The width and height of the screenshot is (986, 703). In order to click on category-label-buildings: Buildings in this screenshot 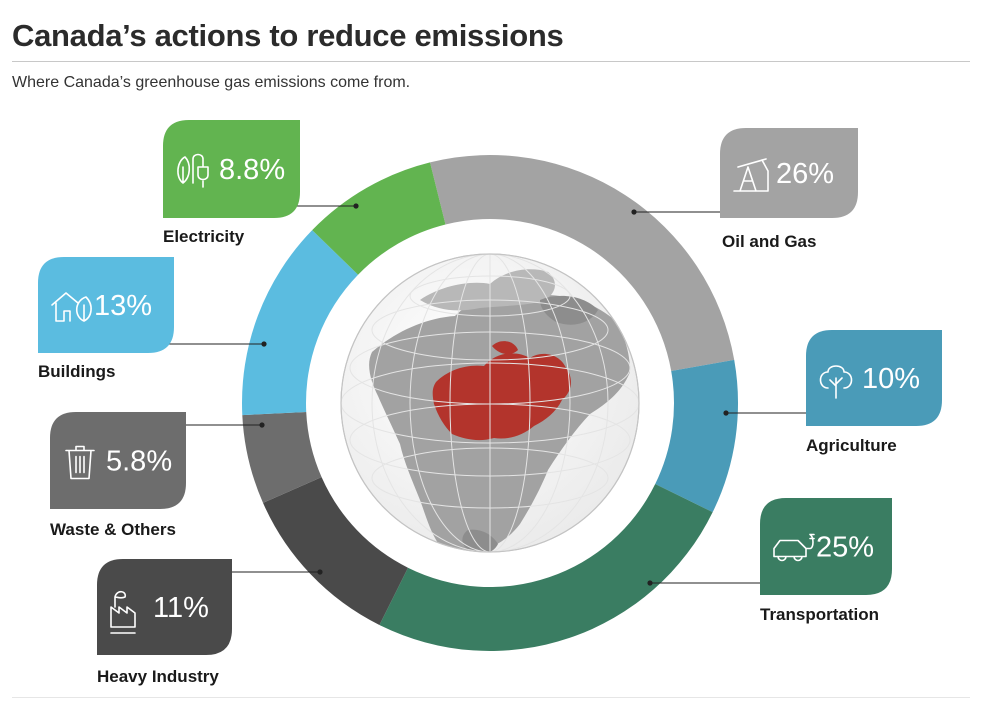, I will do `click(76, 371)`.